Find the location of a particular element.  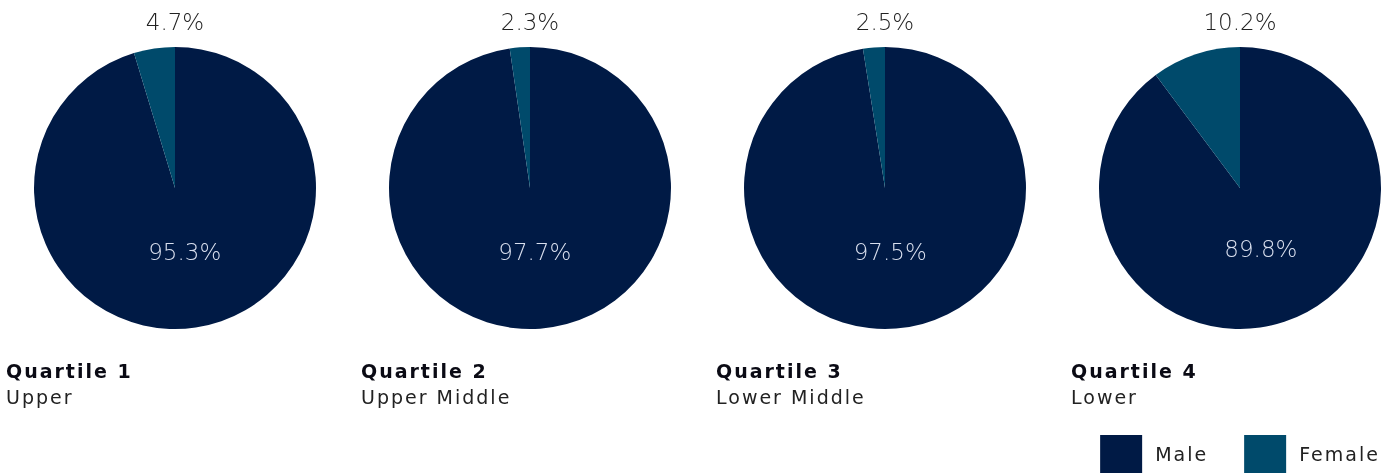

data-label: 97.7% is located at coordinates (535, 252).